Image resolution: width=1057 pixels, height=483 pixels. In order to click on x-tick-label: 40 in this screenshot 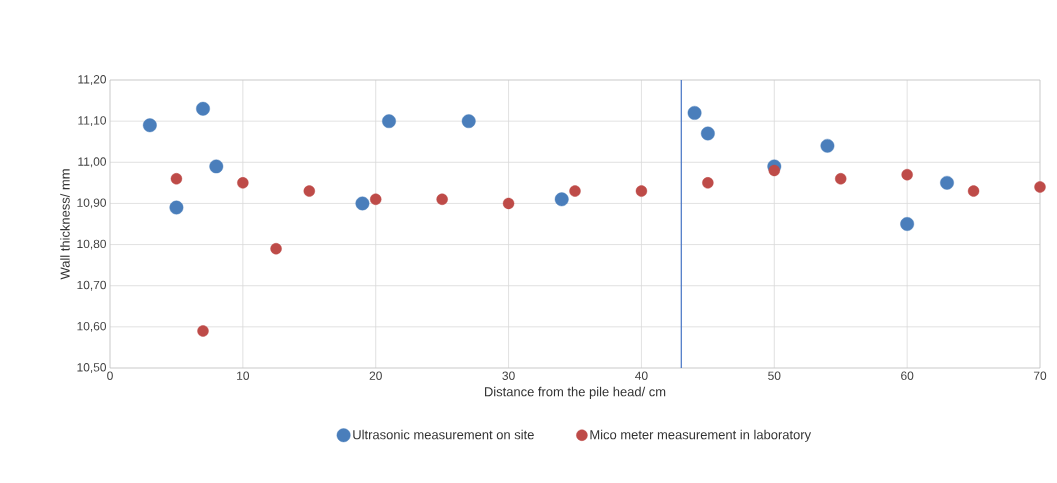, I will do `click(641, 375)`.